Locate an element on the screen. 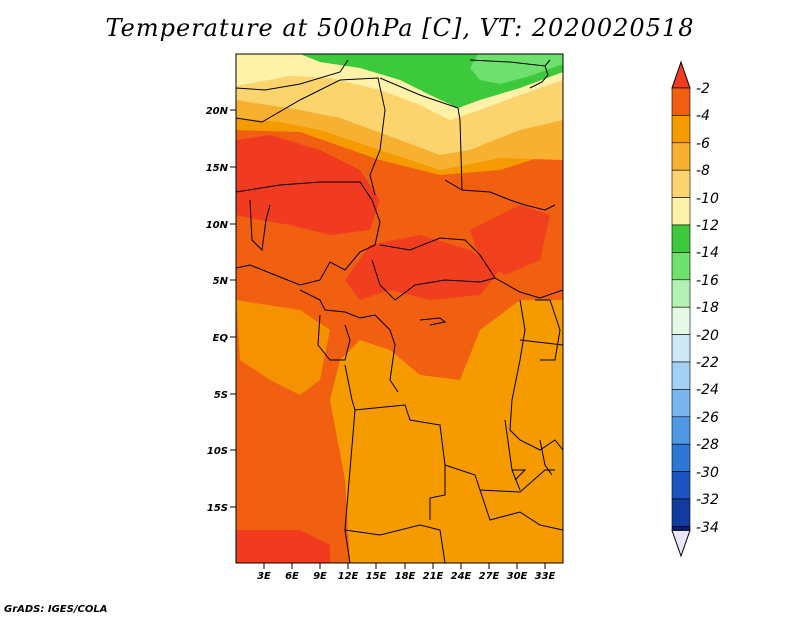  lon-label-6e: 6E is located at coordinates (292, 576).